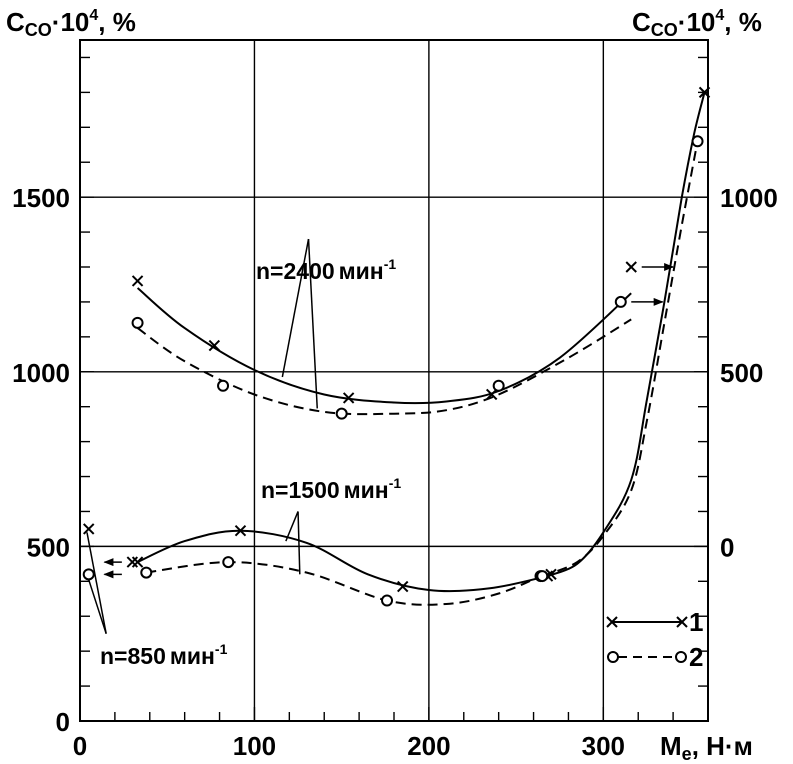 The width and height of the screenshot is (793, 764). What do you see at coordinates (682, 622) in the screenshot?
I see `legend-marker-x-right` at bounding box center [682, 622].